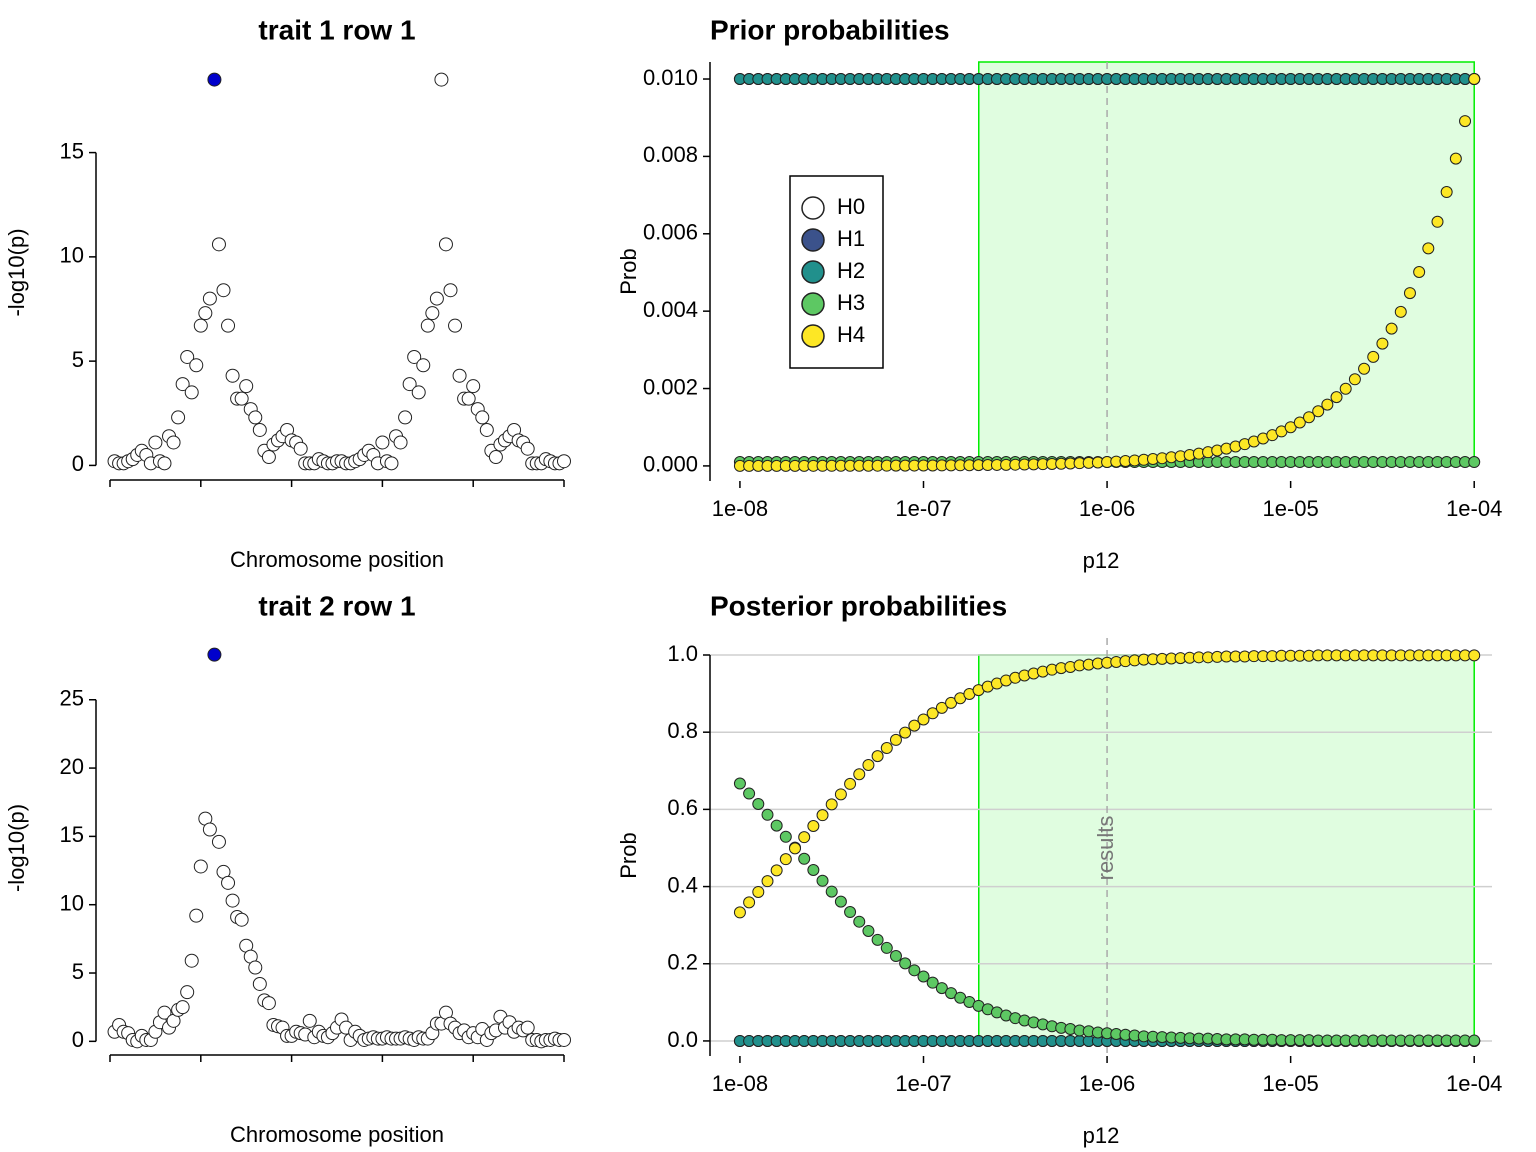 The width and height of the screenshot is (1536, 1152). What do you see at coordinates (858, 605) in the screenshot?
I see `chart-title: Posterior probabilities` at bounding box center [858, 605].